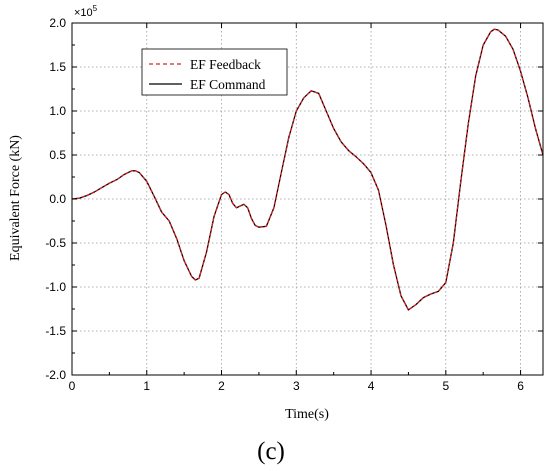 The image size is (550, 471). What do you see at coordinates (307, 414) in the screenshot?
I see `x-axis-title: Time(s)` at bounding box center [307, 414].